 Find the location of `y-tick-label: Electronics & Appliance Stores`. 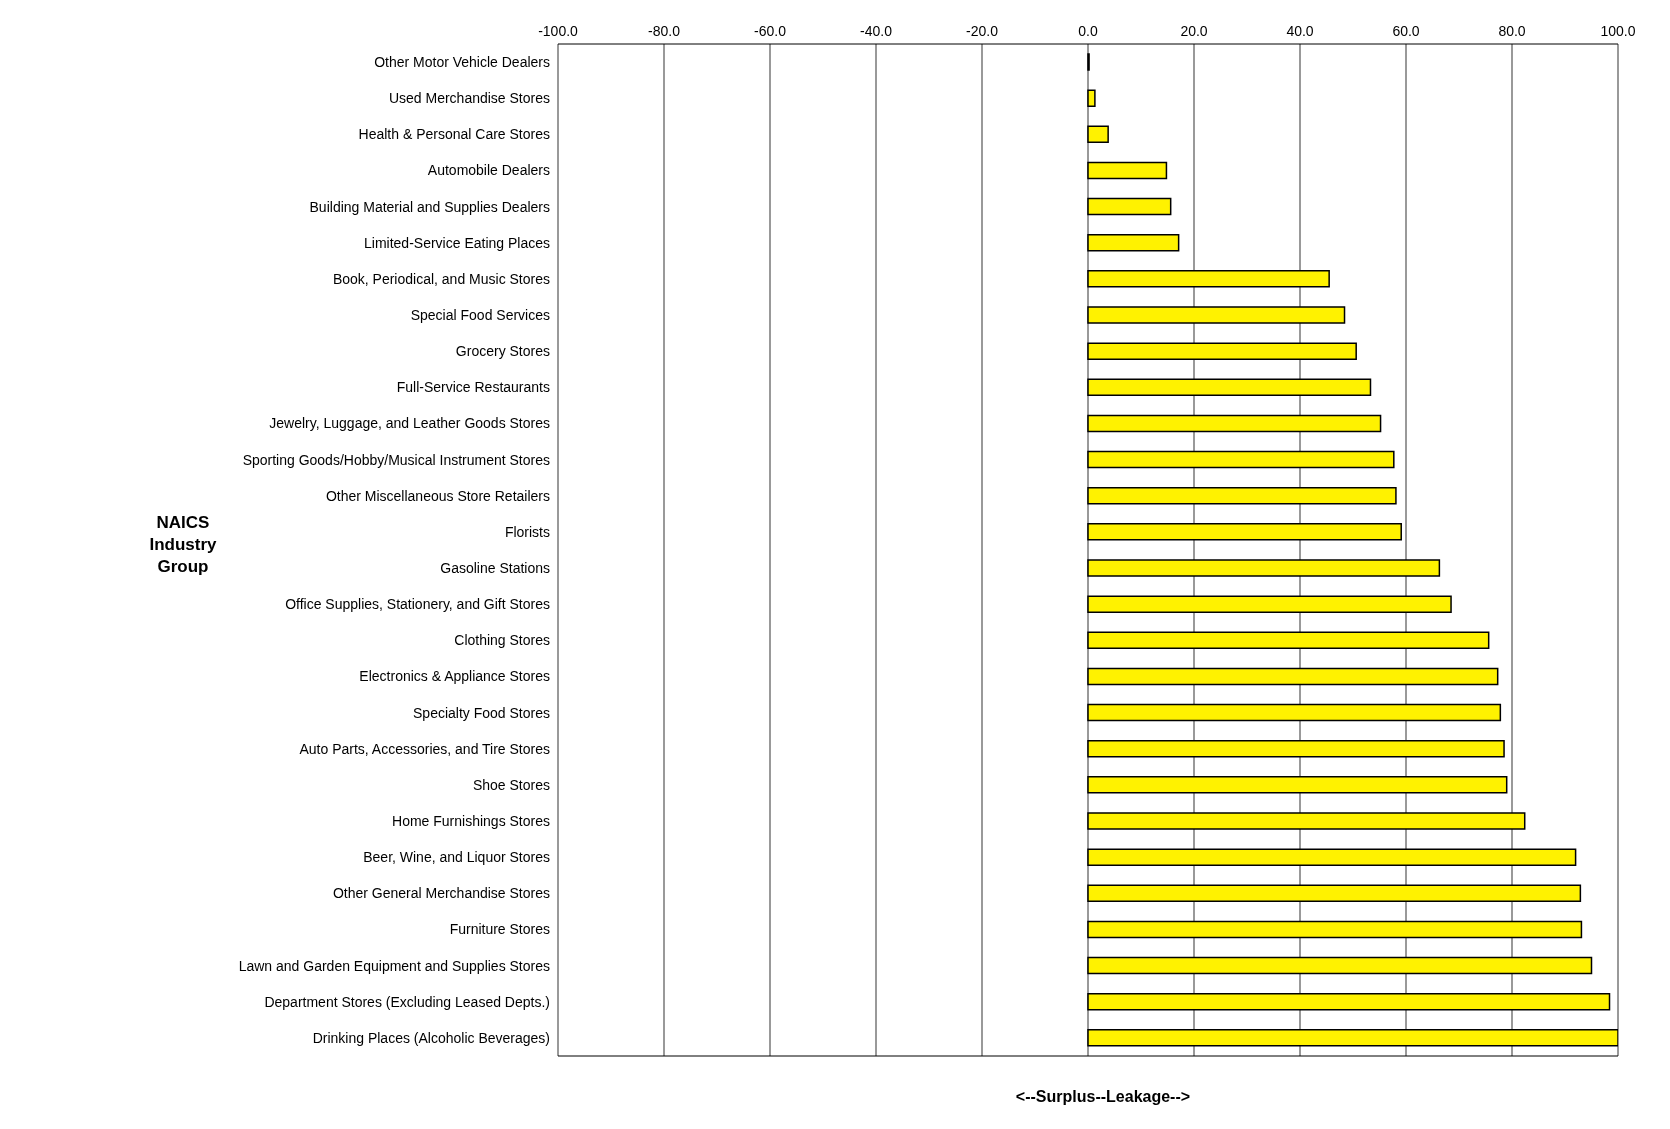

y-tick-label: Electronics & Appliance Stores is located at coordinates (454, 676).